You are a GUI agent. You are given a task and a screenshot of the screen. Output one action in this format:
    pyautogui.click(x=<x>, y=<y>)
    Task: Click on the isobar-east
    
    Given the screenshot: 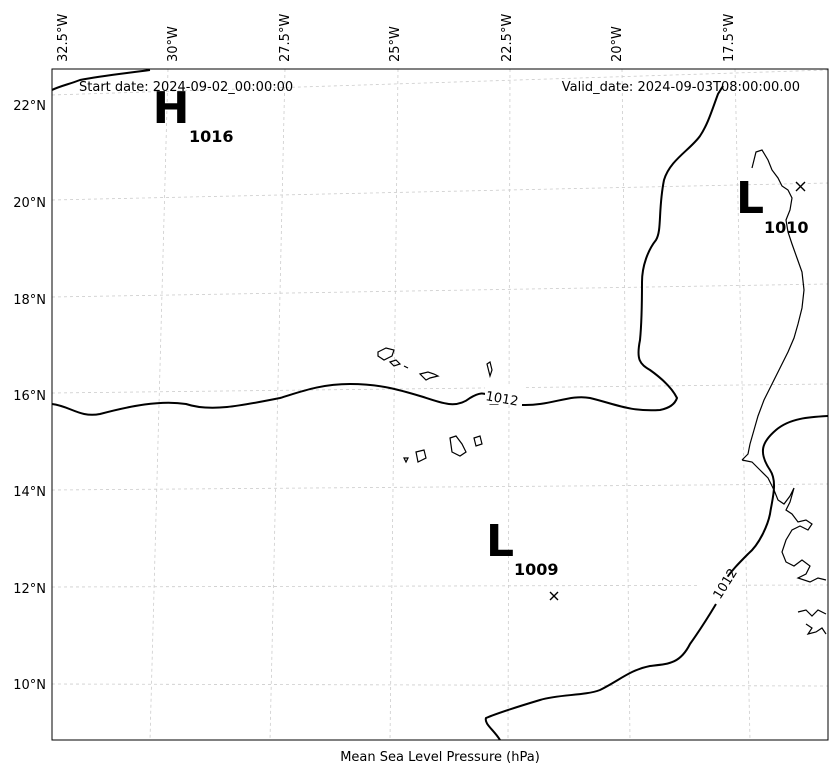 What is the action you would take?
    pyautogui.click(x=776, y=499)
    